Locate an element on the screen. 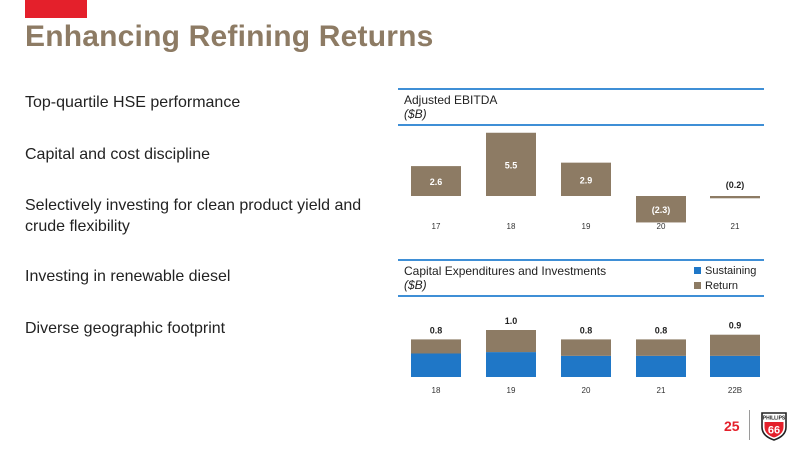 Image resolution: width=800 pixels, height=450 pixels. capex-x-tick: 18 is located at coordinates (436, 390).